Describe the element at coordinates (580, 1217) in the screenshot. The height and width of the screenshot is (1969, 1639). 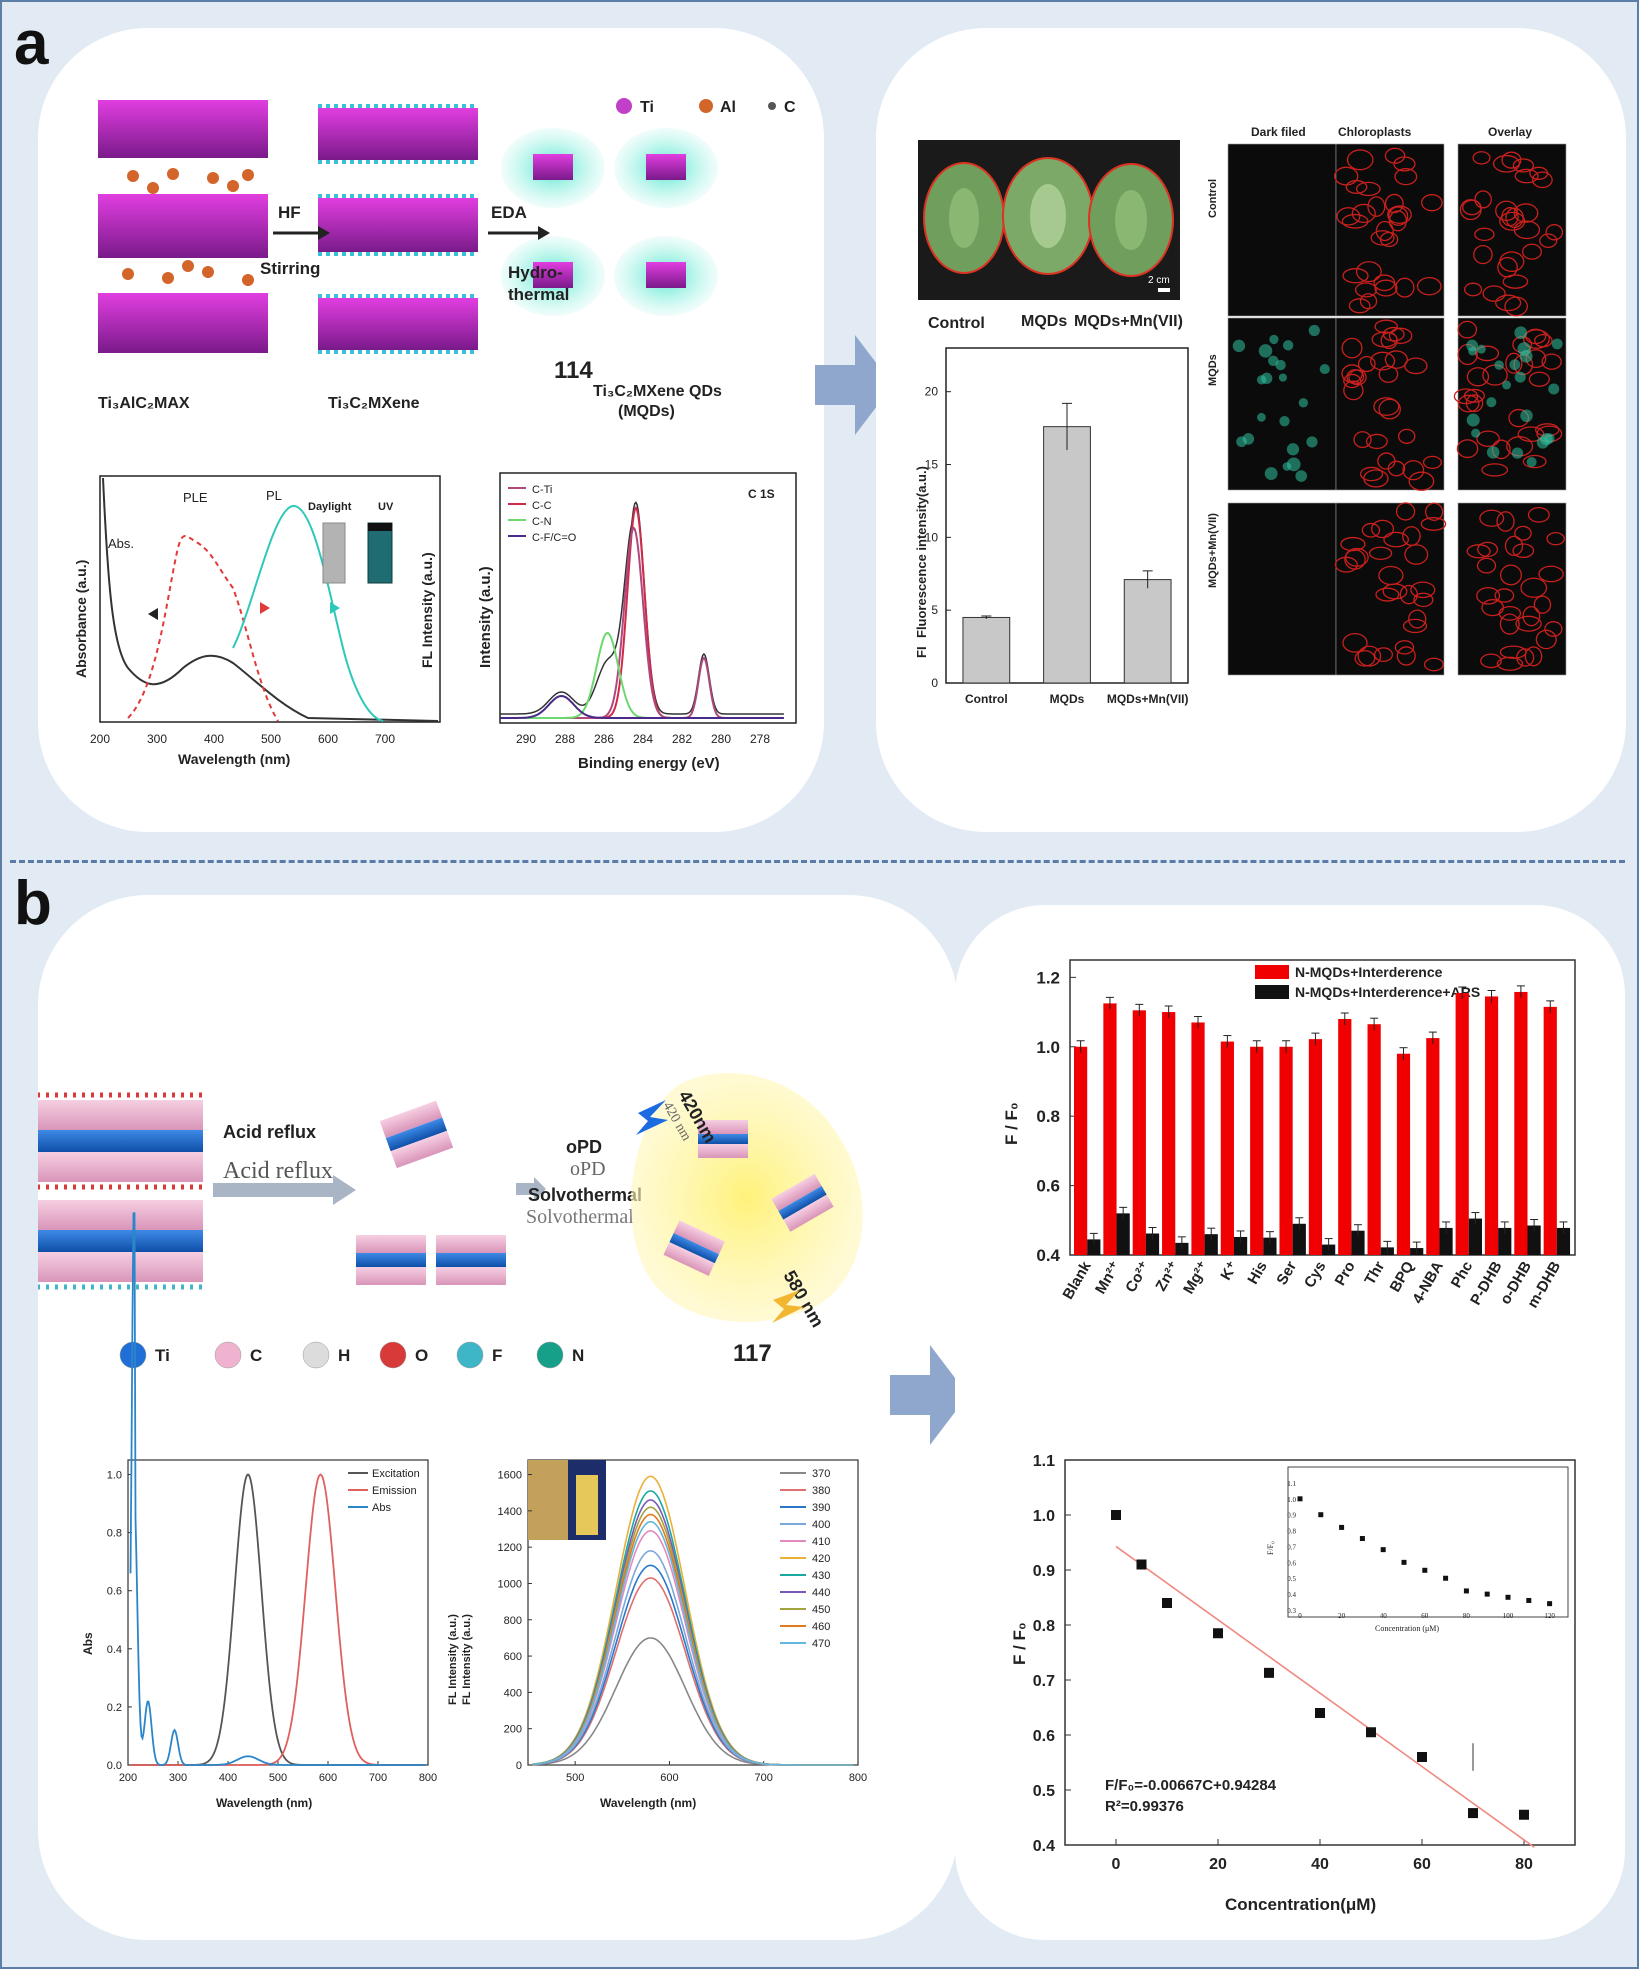
I see `solvothermal-ghost: Solvothermal` at that location.